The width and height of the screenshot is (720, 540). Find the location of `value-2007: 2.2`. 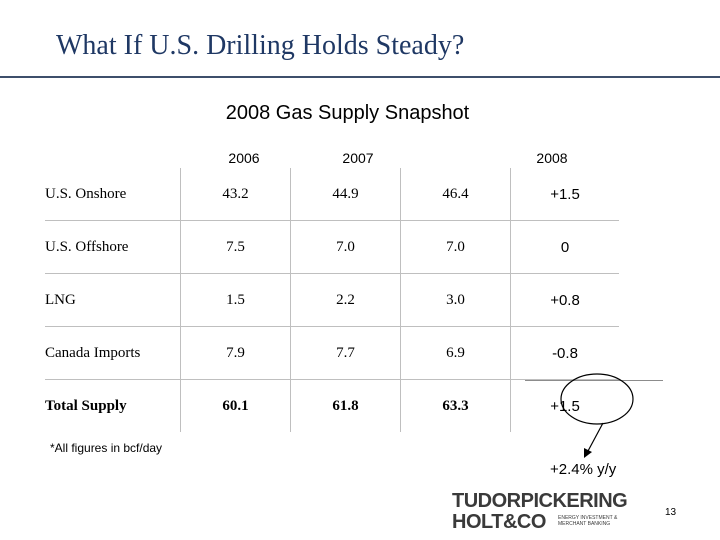

value-2007: 2.2 is located at coordinates (345, 300).